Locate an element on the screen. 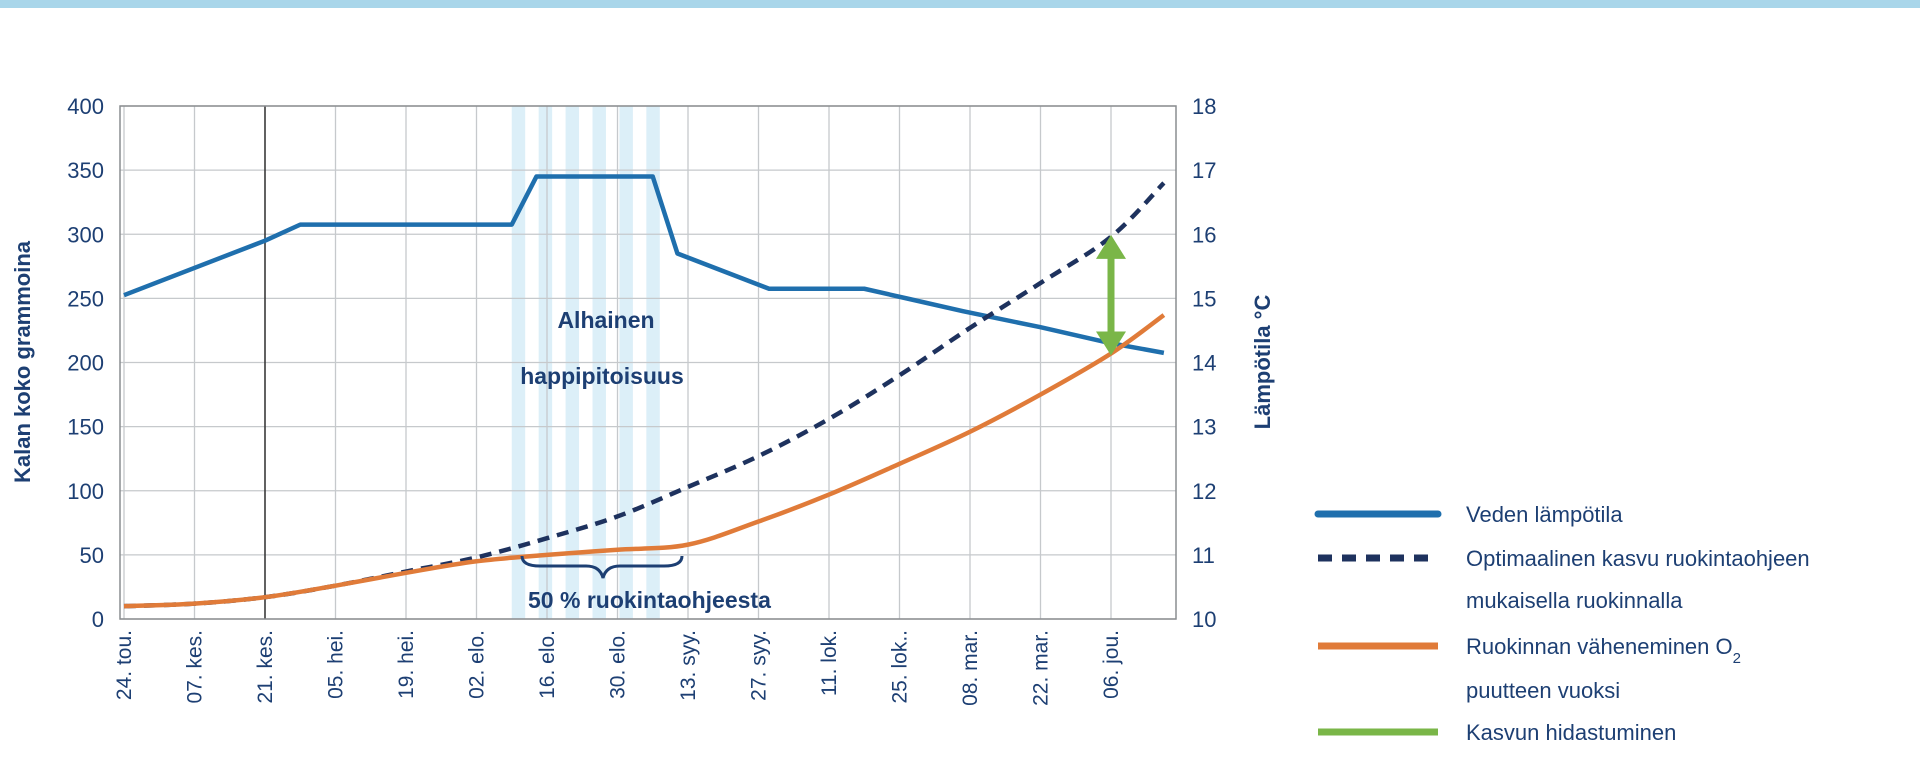  hypoxia-label-line1: Alhainen is located at coordinates (605, 320).